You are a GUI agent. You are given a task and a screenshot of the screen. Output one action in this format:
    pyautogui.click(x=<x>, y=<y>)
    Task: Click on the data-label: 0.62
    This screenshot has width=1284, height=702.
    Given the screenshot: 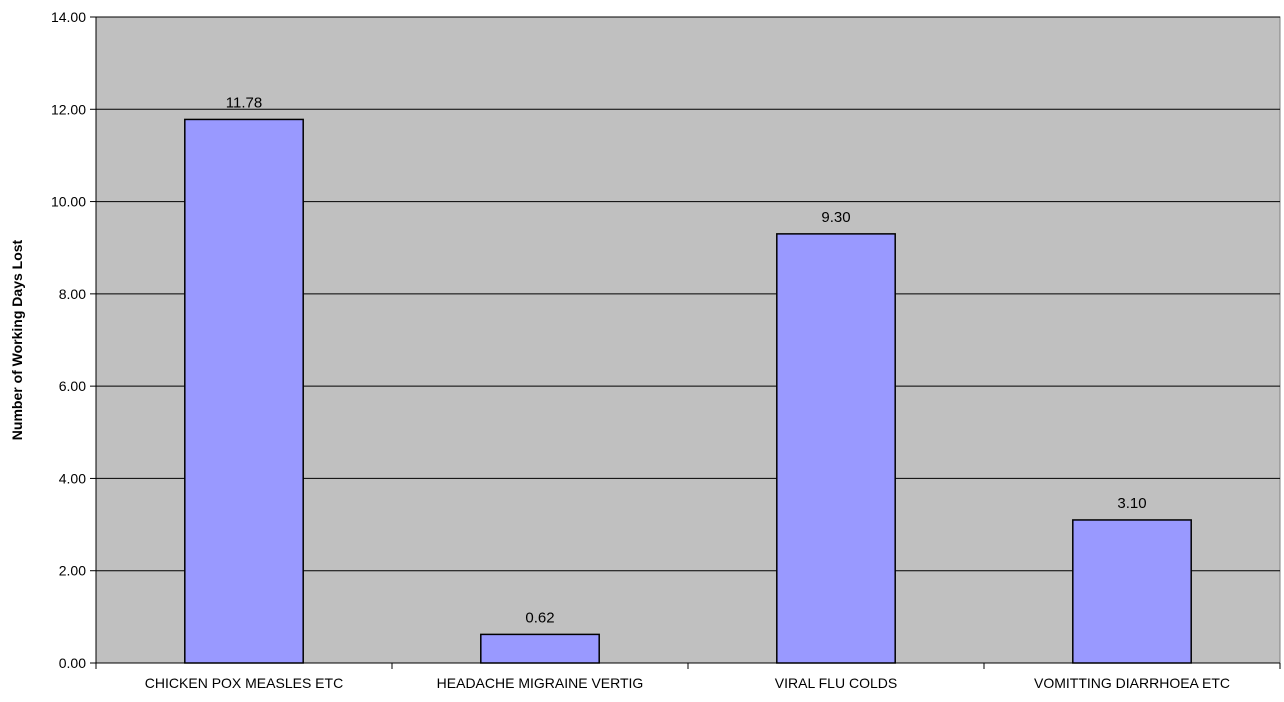 What is the action you would take?
    pyautogui.click(x=539, y=617)
    